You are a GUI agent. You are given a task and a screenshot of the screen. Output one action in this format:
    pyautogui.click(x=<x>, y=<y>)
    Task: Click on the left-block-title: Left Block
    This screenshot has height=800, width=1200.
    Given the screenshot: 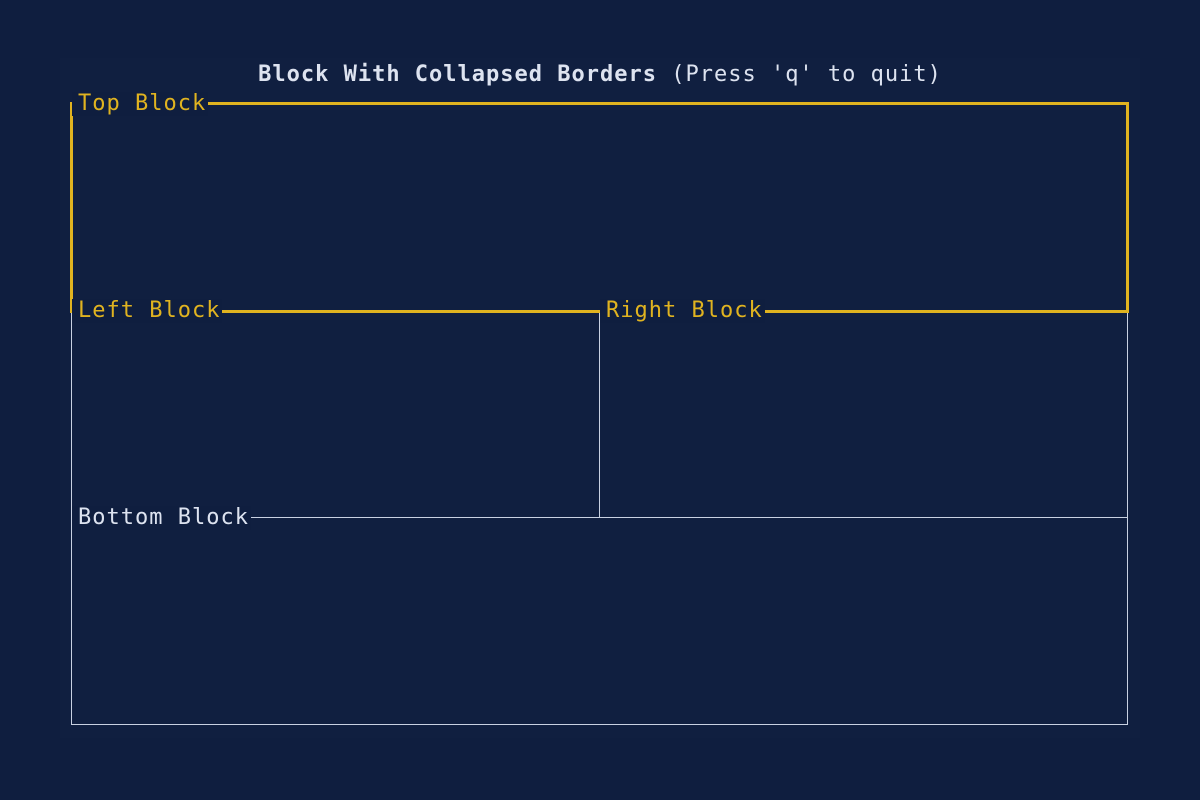 What is the action you would take?
    pyautogui.click(x=147, y=311)
    